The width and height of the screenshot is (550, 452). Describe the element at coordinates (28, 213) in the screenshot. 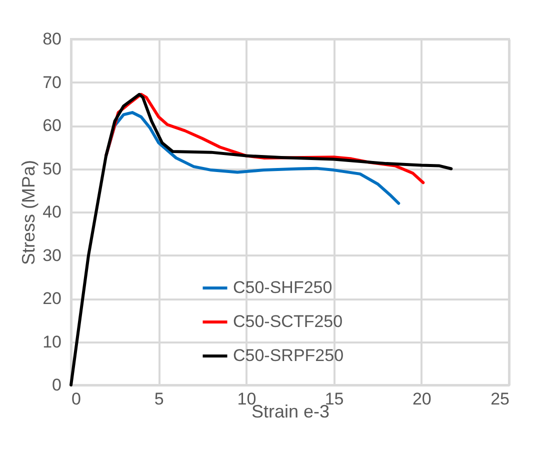

I see `y-axis-title: Stress (MPa)` at that location.